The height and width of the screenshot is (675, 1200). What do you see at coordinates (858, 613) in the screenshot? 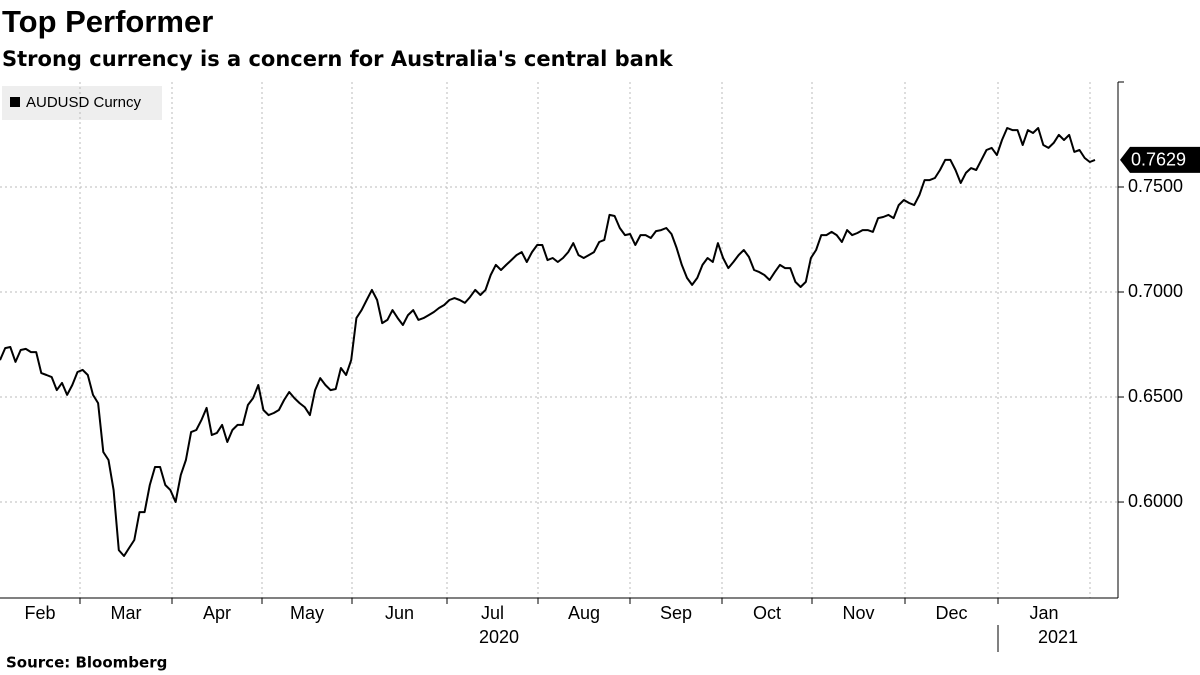
I see `x-tick-label: Nov` at bounding box center [858, 613].